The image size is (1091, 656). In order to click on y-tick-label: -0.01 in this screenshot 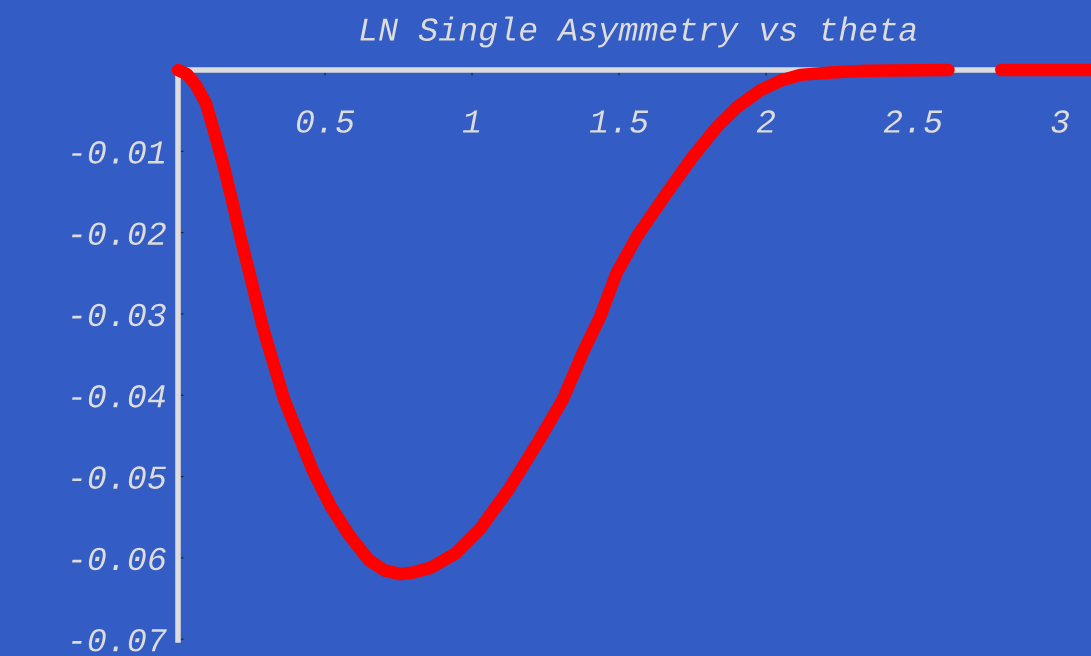, I will do `click(118, 152)`.